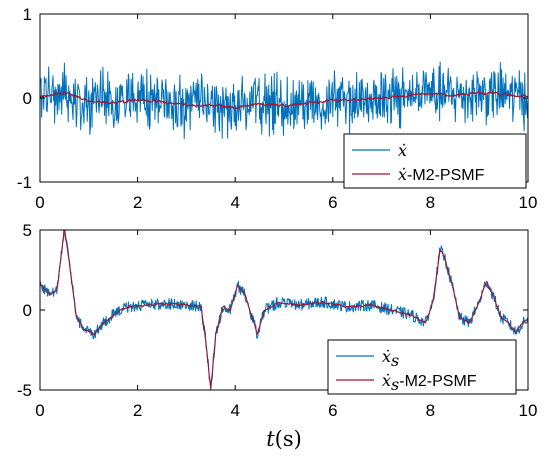 The width and height of the screenshot is (550, 465). I want to click on y-tick-label: -5, so click(24, 390).